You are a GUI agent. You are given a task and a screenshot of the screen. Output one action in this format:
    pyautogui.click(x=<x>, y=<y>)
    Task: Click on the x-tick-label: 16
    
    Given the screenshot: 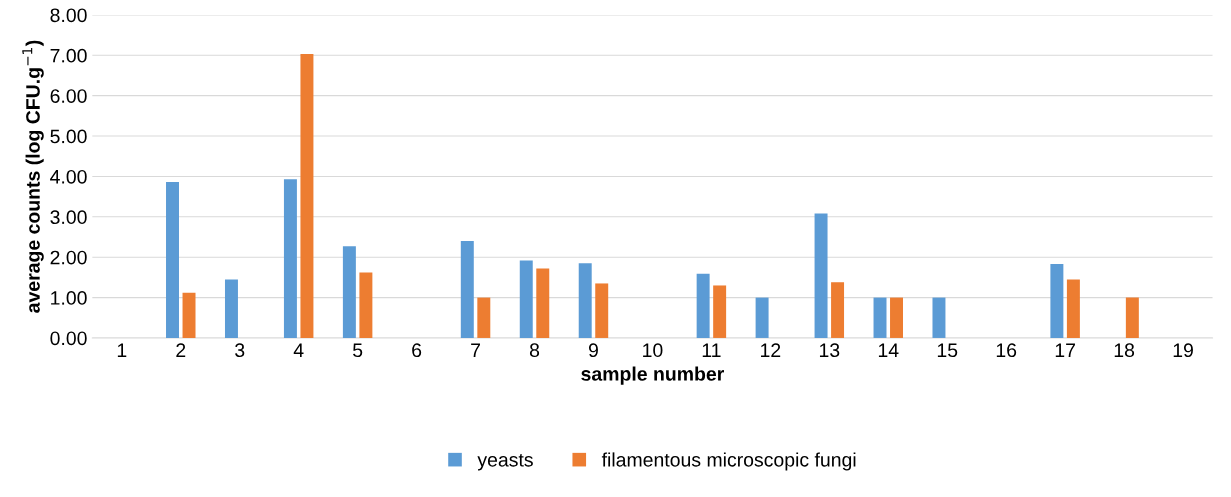 What is the action you would take?
    pyautogui.click(x=1006, y=350)
    